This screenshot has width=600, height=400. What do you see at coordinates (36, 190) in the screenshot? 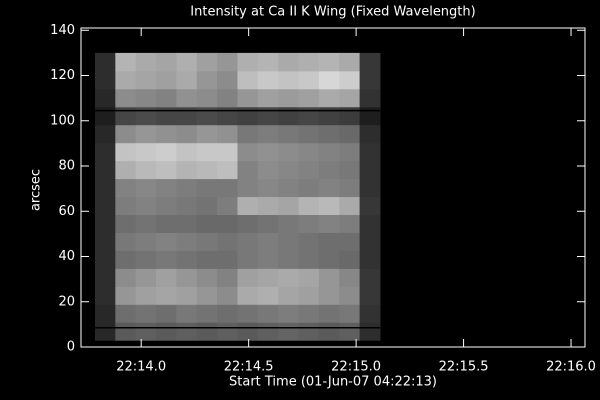
I see `y-axis-label: arcsec` at bounding box center [36, 190].